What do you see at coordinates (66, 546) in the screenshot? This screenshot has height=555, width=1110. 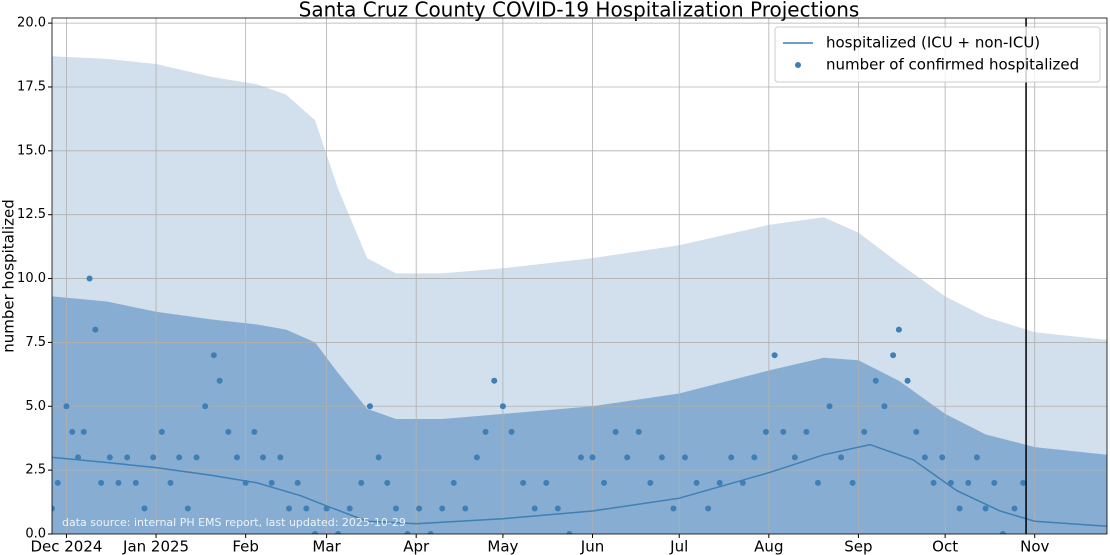 I see `x-tick-label: Dec 2024` at bounding box center [66, 546].